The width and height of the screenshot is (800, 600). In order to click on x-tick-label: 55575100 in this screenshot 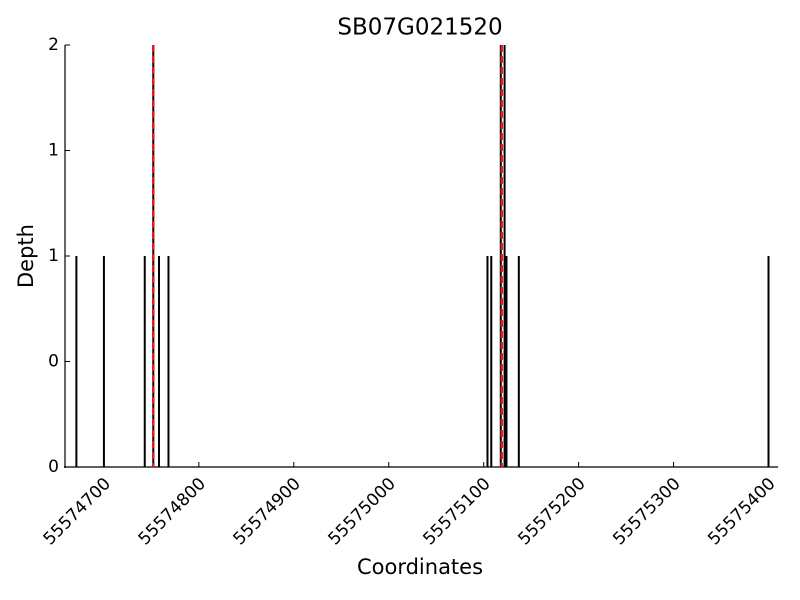, I will do `click(456, 511)`.